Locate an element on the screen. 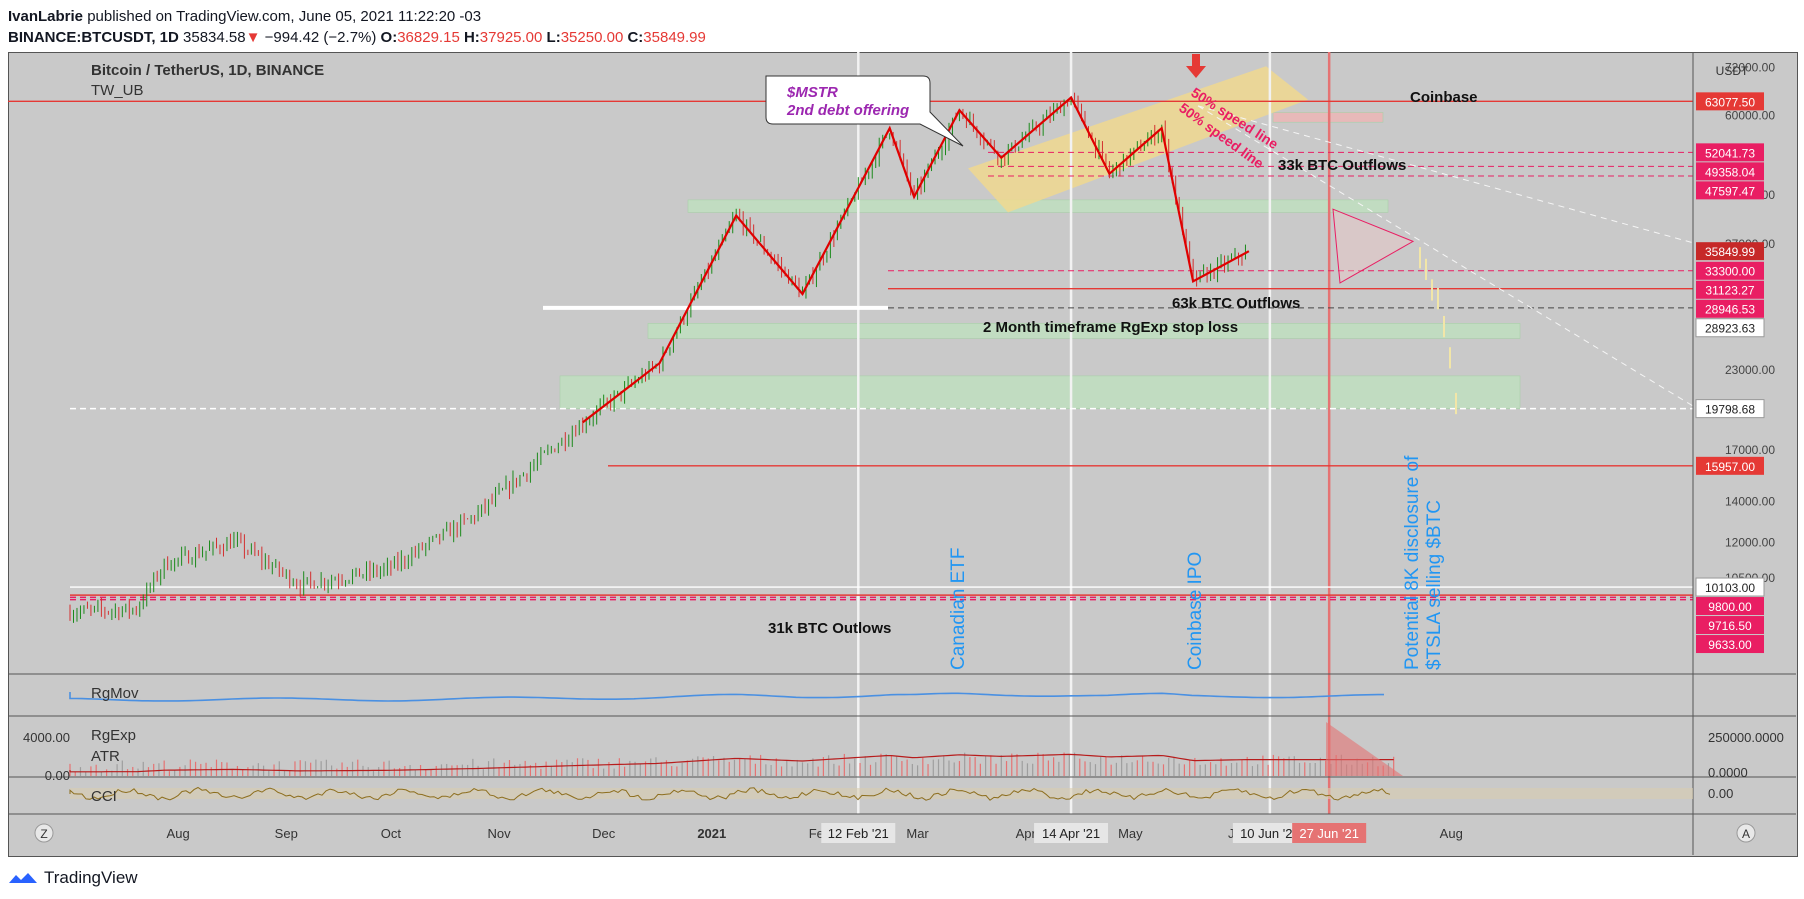 This screenshot has height=899, width=1804. open-value: 36829.15 is located at coordinates (428, 37).